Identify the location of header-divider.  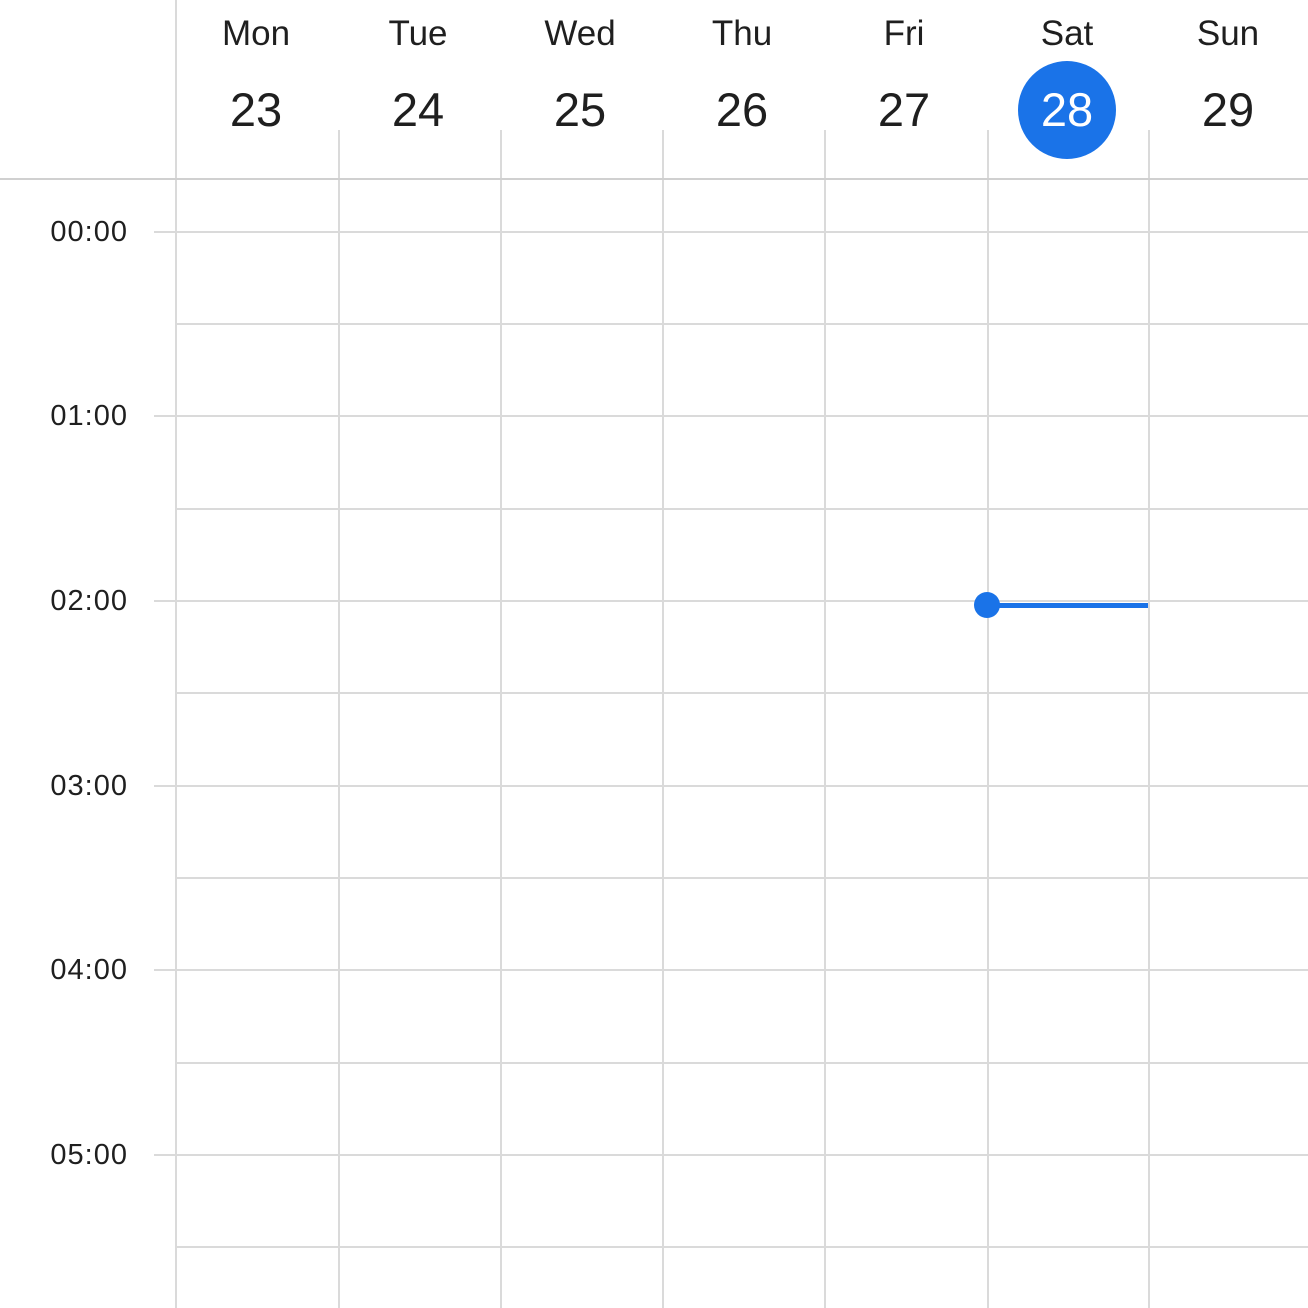
(654, 179).